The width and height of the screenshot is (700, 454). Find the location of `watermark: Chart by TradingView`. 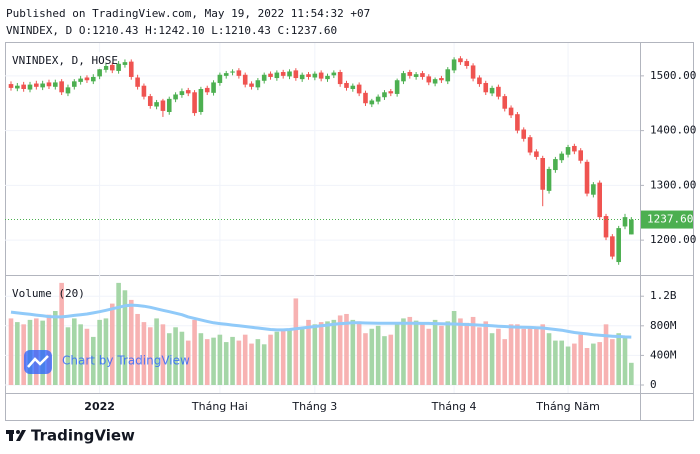

watermark: Chart by TradingView is located at coordinates (107, 362).